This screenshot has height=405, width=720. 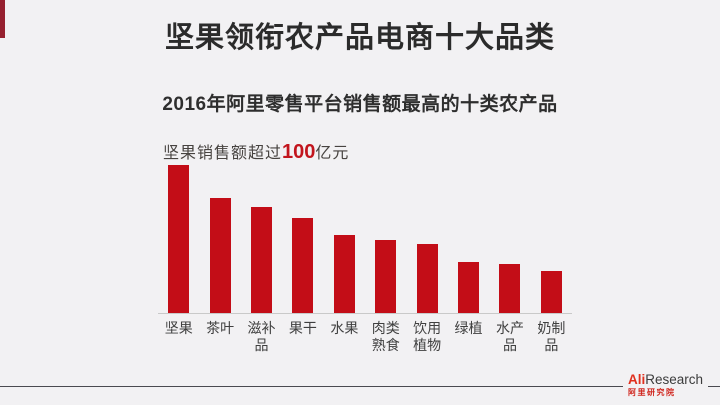 What do you see at coordinates (674, 379) in the screenshot?
I see `logo-research-text: Research` at bounding box center [674, 379].